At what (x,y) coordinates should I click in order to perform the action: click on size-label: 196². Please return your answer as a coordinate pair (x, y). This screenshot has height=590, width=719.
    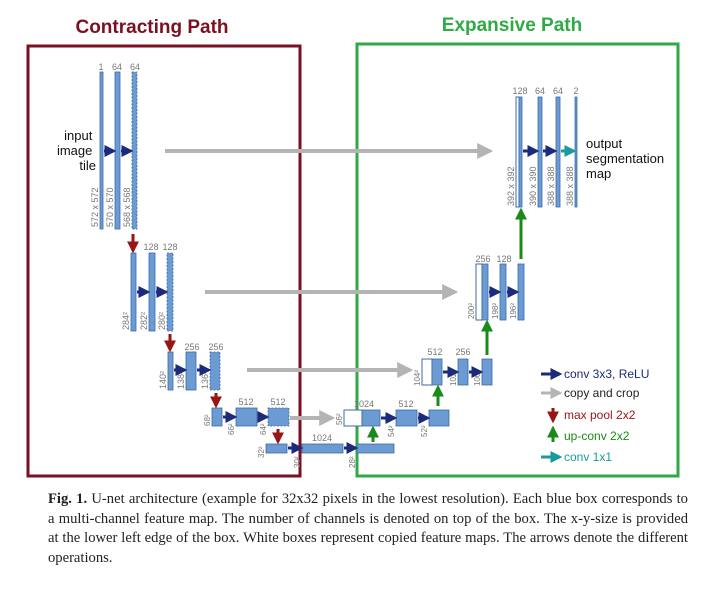
    Looking at the image, I should click on (513, 311).